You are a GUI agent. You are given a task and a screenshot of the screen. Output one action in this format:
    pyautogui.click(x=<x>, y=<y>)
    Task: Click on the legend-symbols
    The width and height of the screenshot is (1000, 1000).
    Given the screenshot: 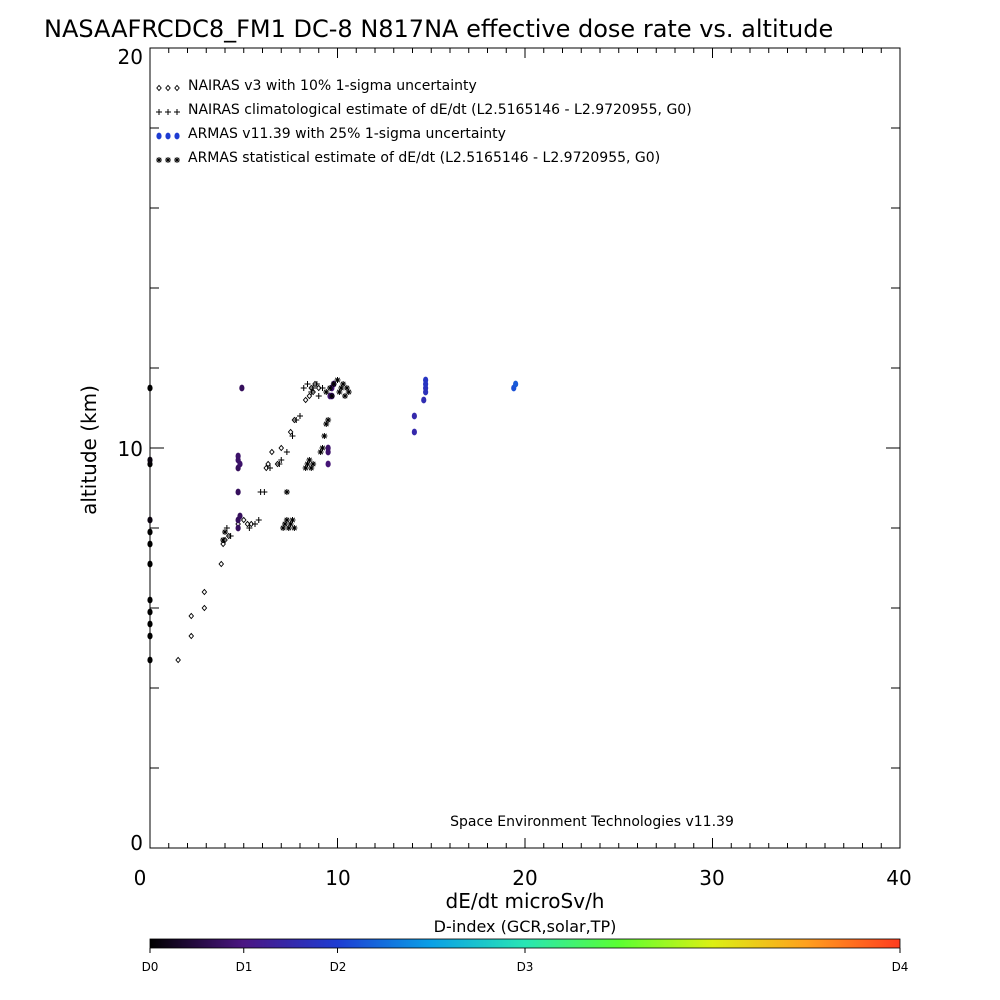 What is the action you would take?
    pyautogui.click(x=168, y=123)
    